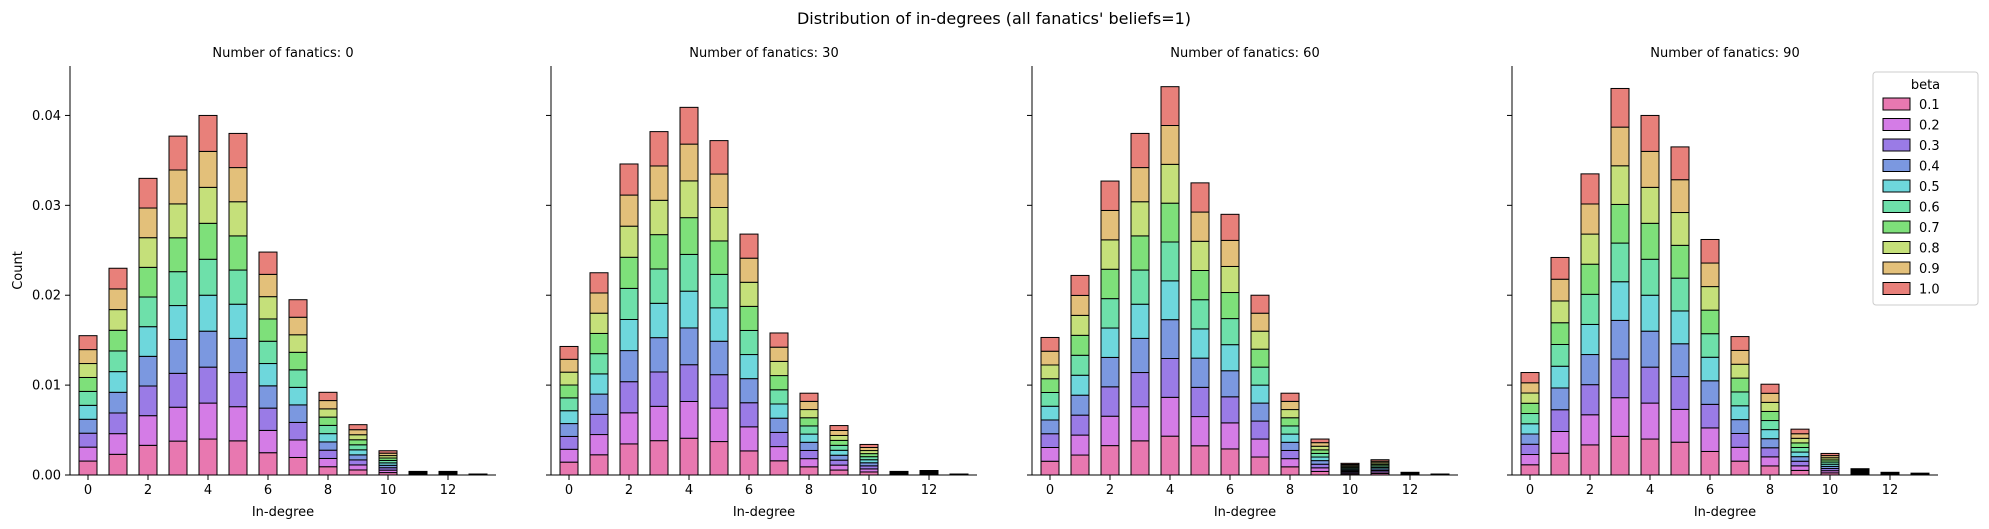 The height and width of the screenshot is (529, 1989). What do you see at coordinates (1929, 269) in the screenshot?
I see `legend-entry: 0.9` at bounding box center [1929, 269].